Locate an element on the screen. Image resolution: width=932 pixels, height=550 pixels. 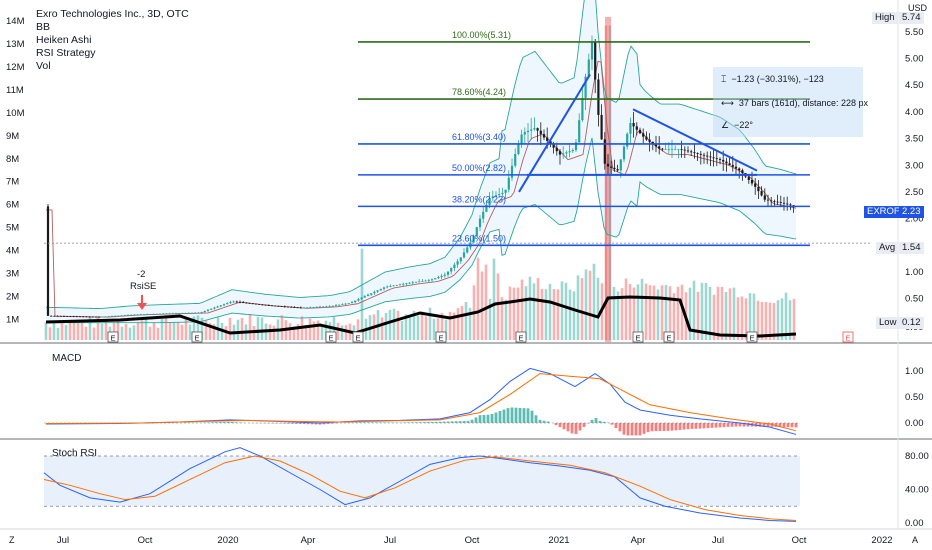
trendline-down is located at coordinates (695, 140).